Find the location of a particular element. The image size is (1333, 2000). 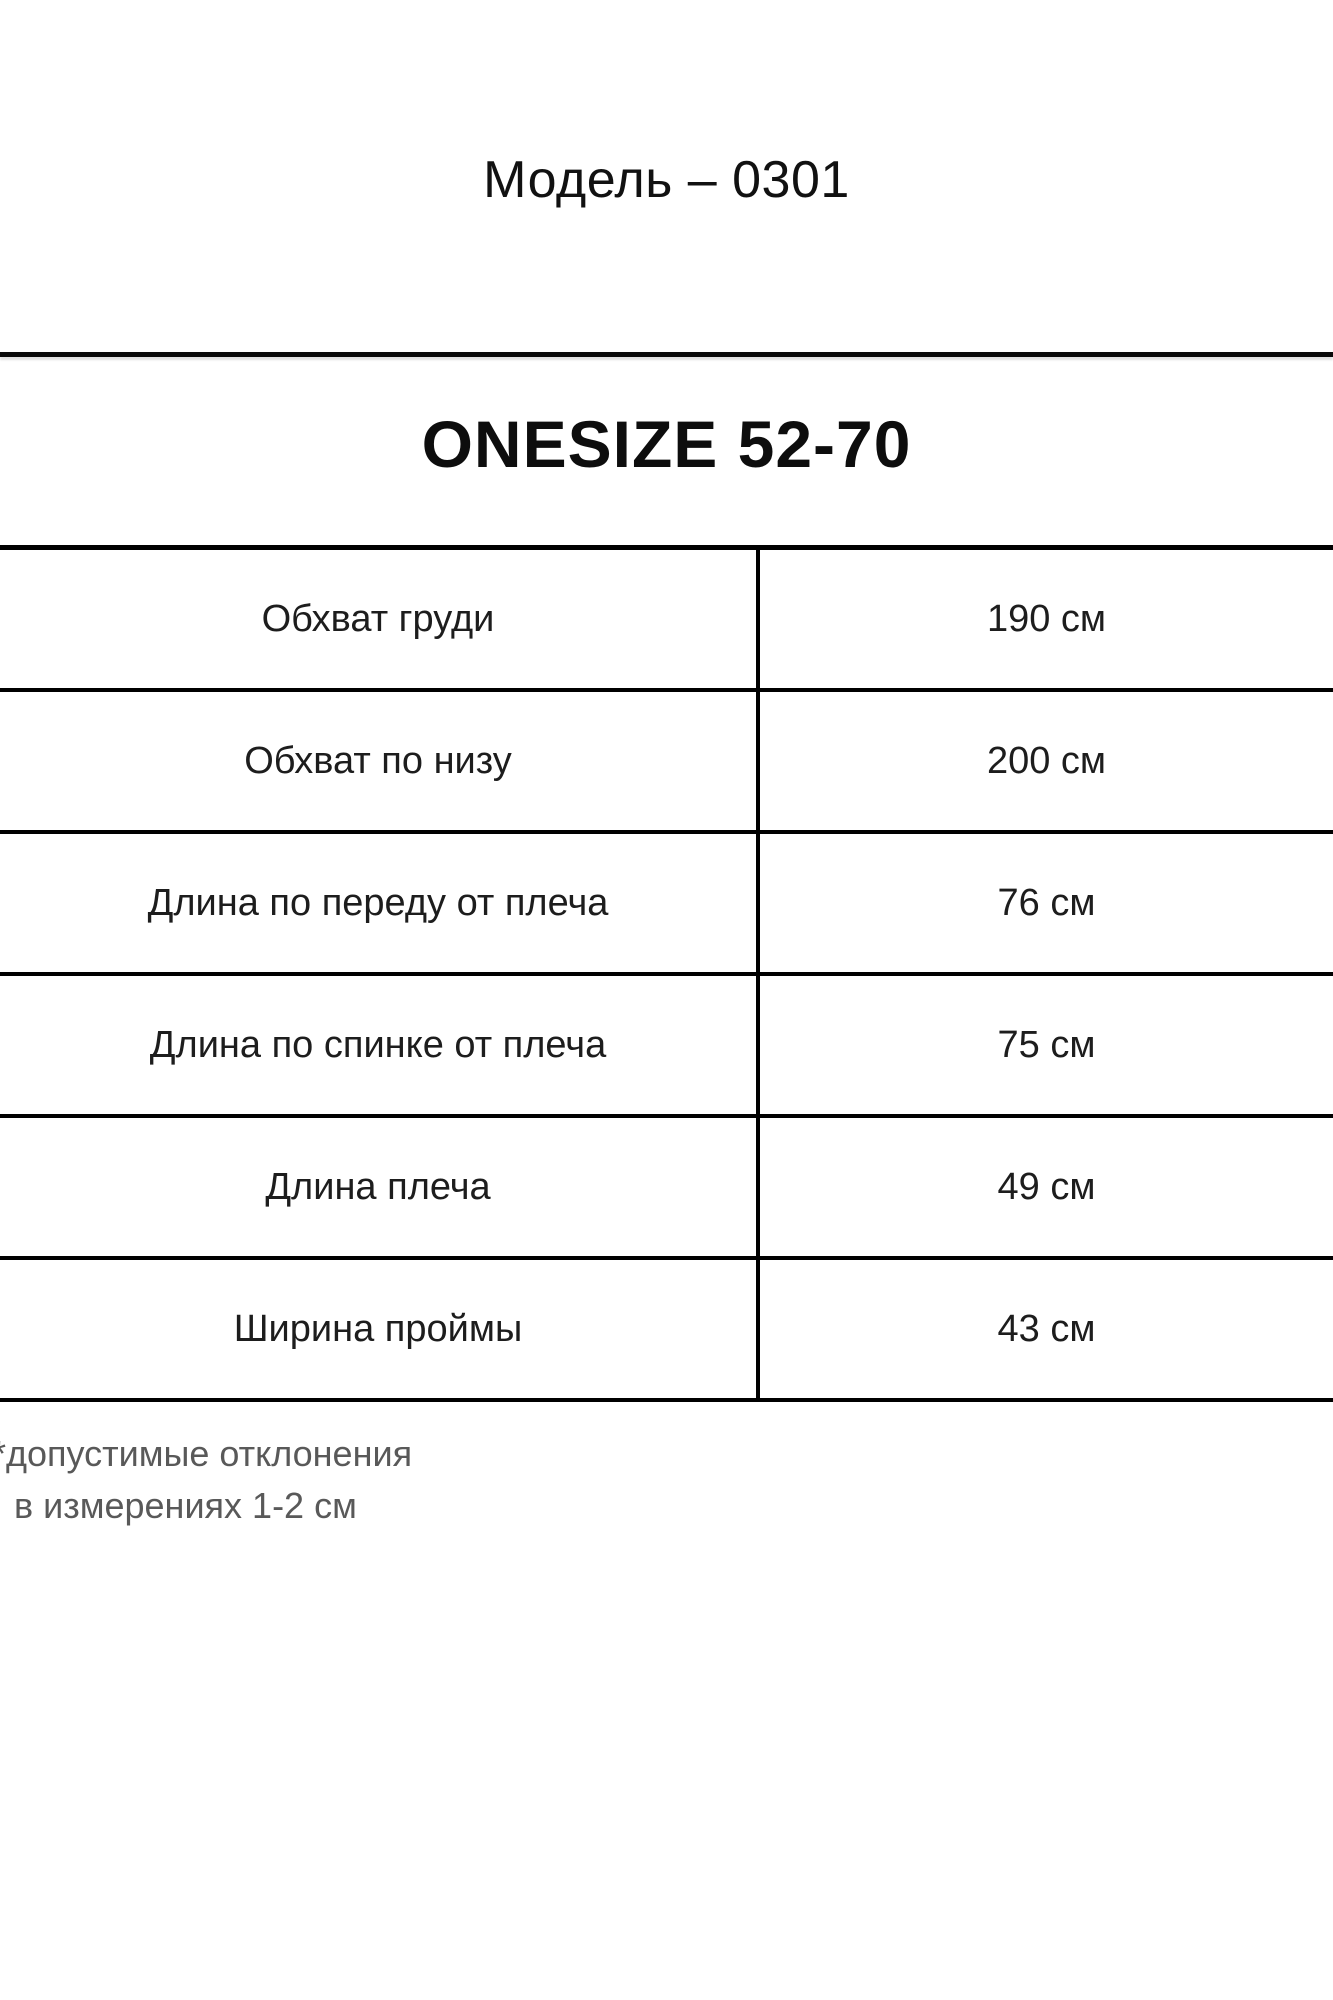

table-row: Длина по спинке от плеча 75 см is located at coordinates (666, 1047).